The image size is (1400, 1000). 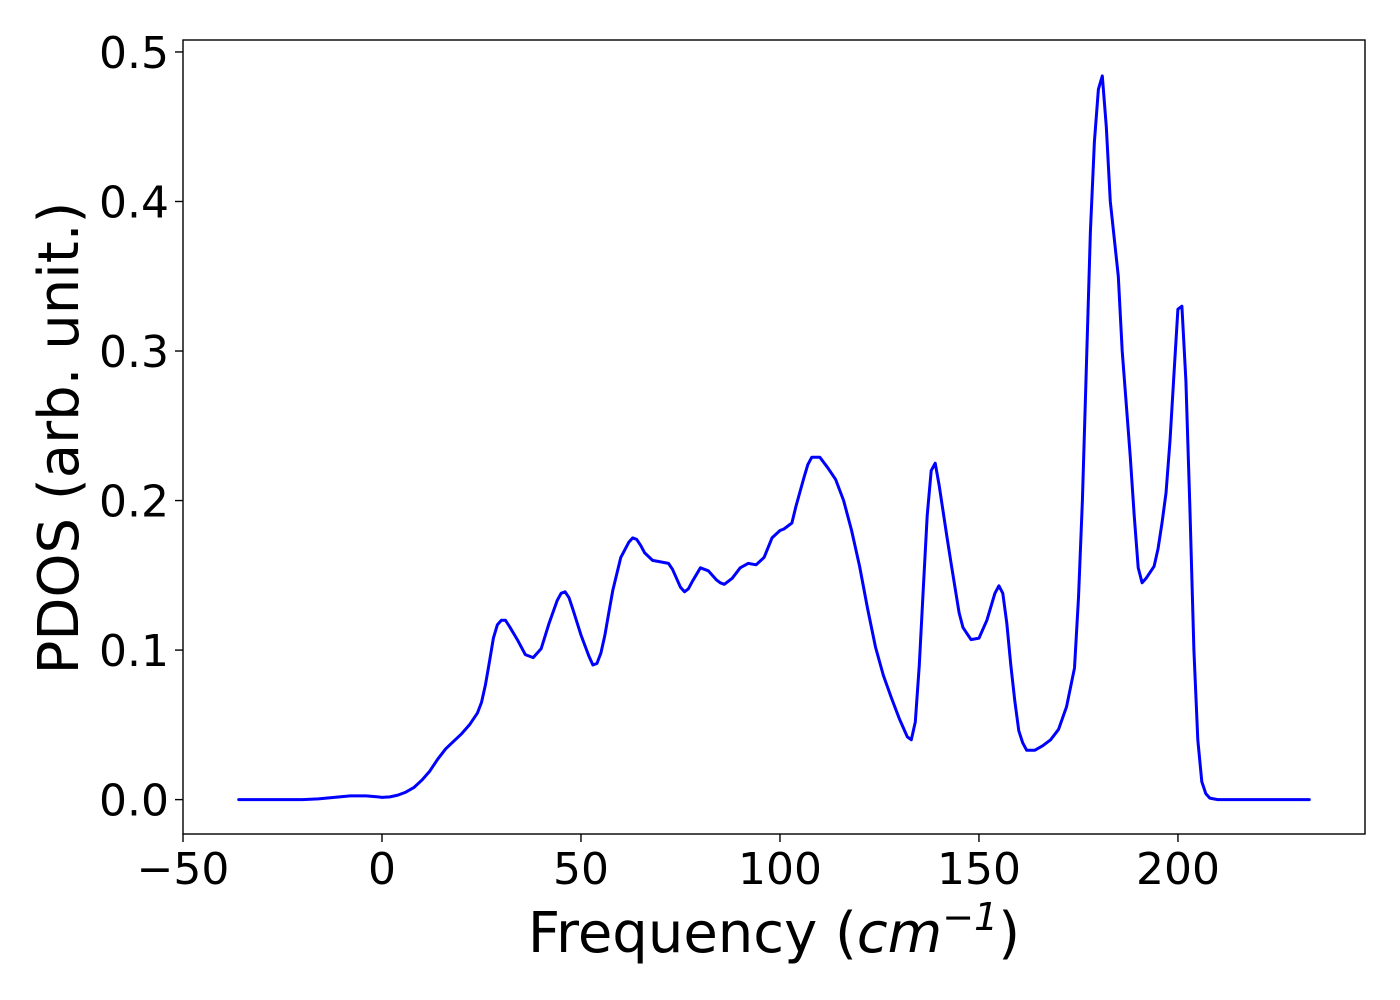 I want to click on x-axis-label-close: ), so click(x=1009, y=933).